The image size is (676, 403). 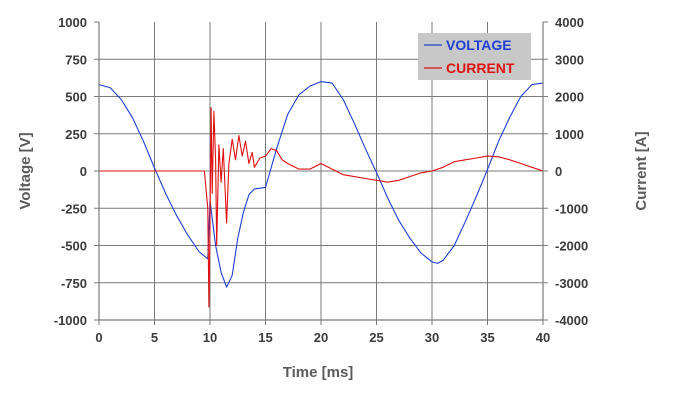 I want to click on x-tick-label: 25, so click(x=376, y=337).